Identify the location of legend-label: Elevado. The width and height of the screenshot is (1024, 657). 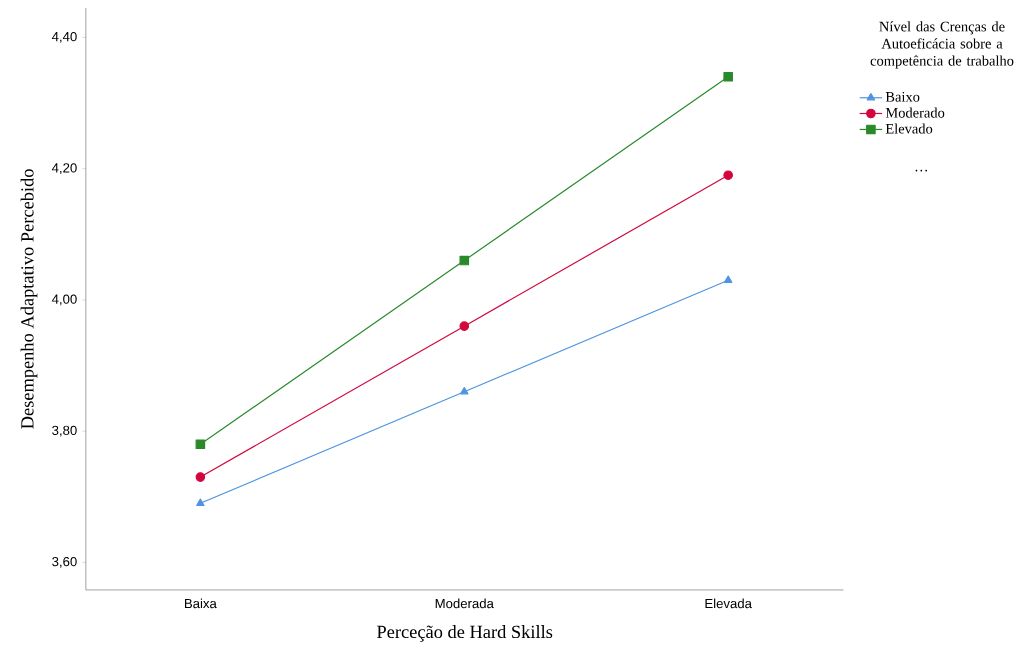
(909, 128).